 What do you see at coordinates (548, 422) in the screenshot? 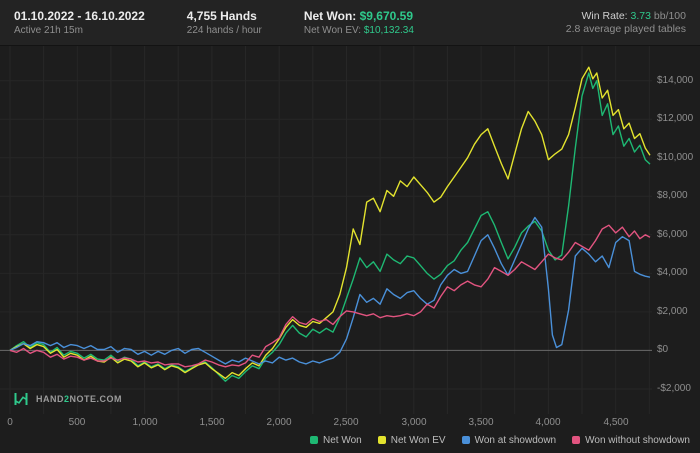
I see `x-axis-label: 4,000` at bounding box center [548, 422].